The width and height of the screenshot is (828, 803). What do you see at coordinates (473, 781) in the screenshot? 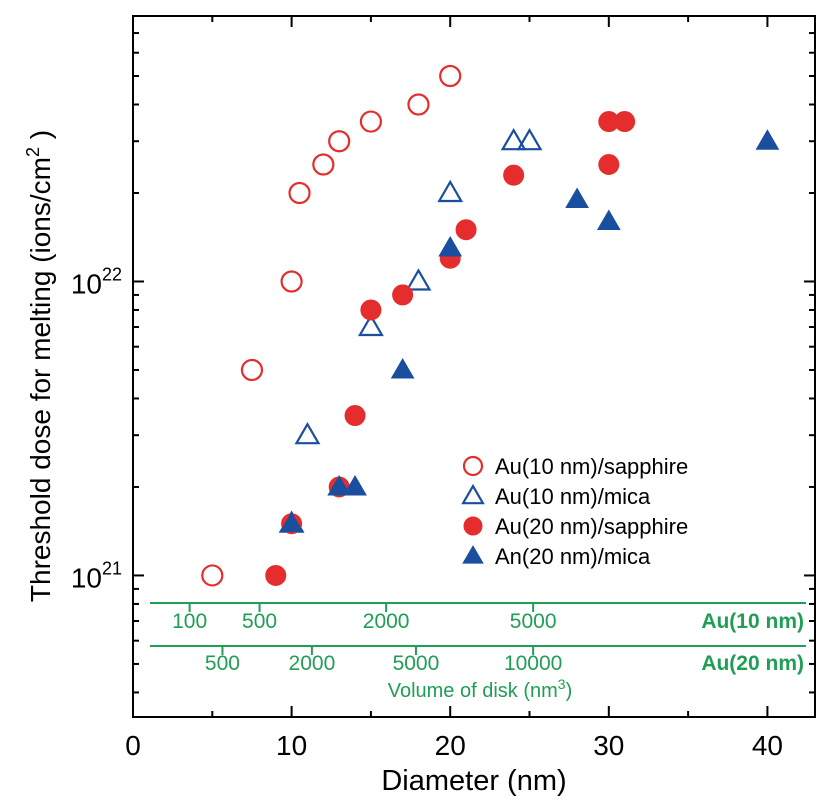
I see `x-axis-label: Diameter (nm)` at bounding box center [473, 781].